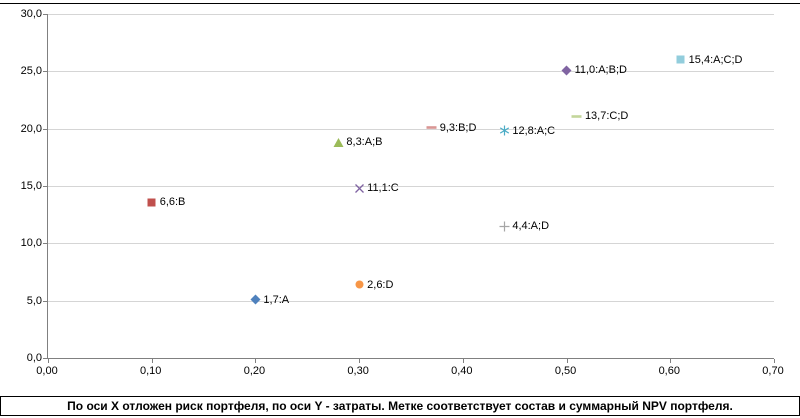  Describe the element at coordinates (31, 71) in the screenshot. I see `y-tick-label: 25,0` at that location.